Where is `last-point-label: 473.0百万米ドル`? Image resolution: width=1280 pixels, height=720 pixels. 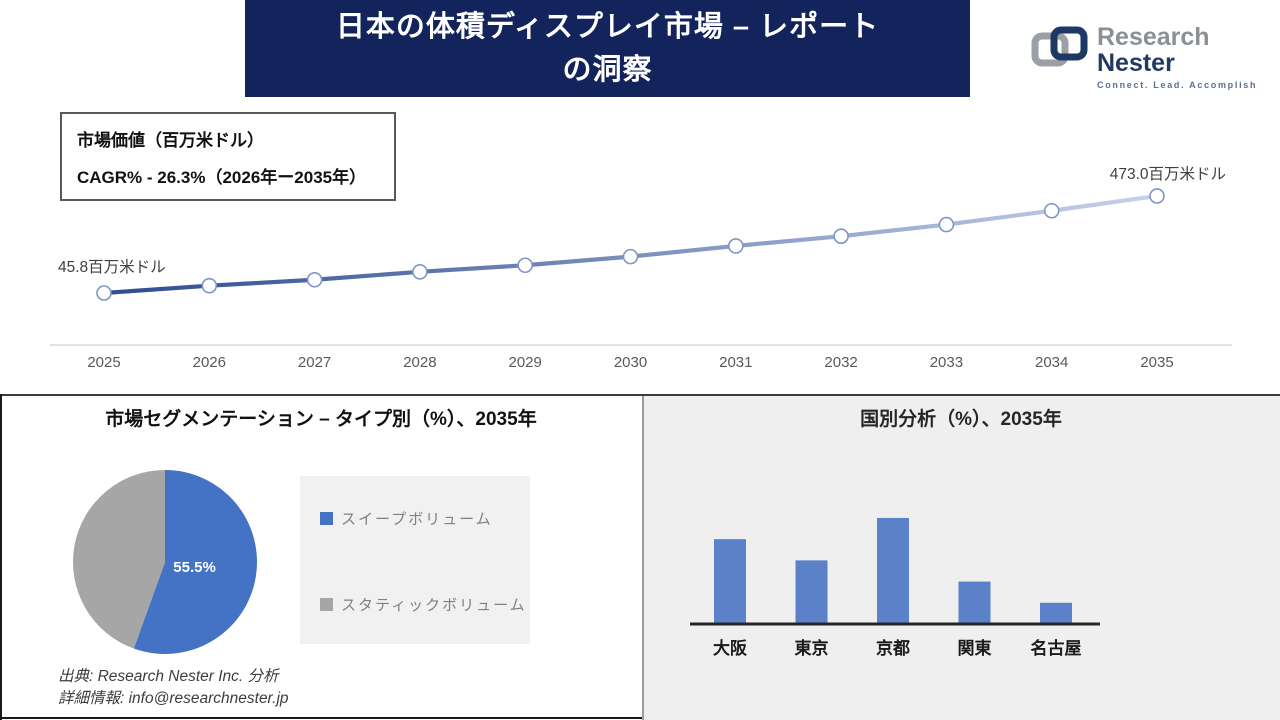 last-point-label: 473.0百万米ドル is located at coordinates (1168, 174).